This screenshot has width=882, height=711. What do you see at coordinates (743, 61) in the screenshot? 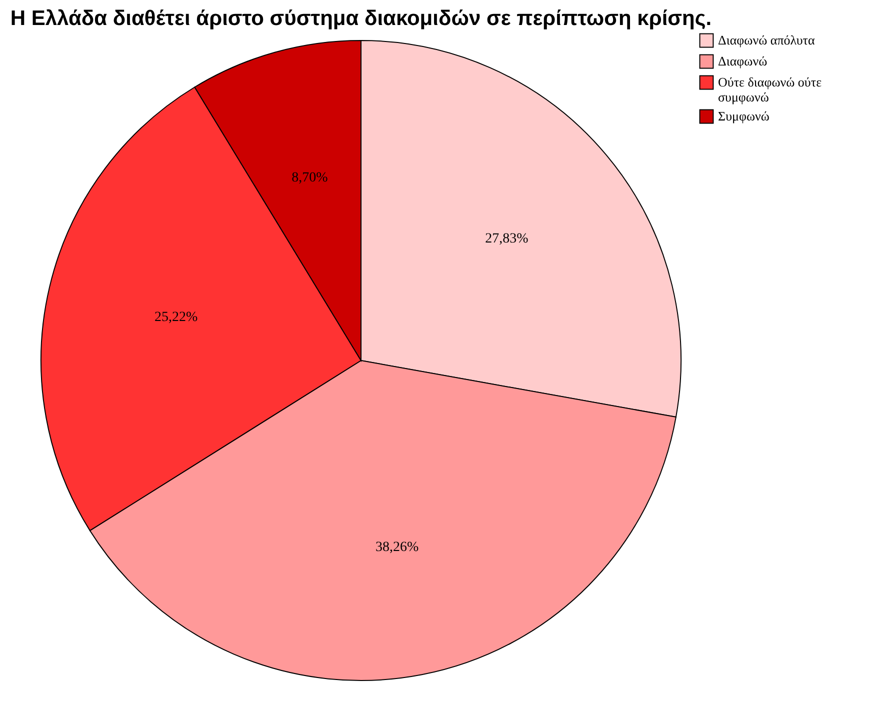
I see `legend-label: Διαφωνώ` at bounding box center [743, 61].